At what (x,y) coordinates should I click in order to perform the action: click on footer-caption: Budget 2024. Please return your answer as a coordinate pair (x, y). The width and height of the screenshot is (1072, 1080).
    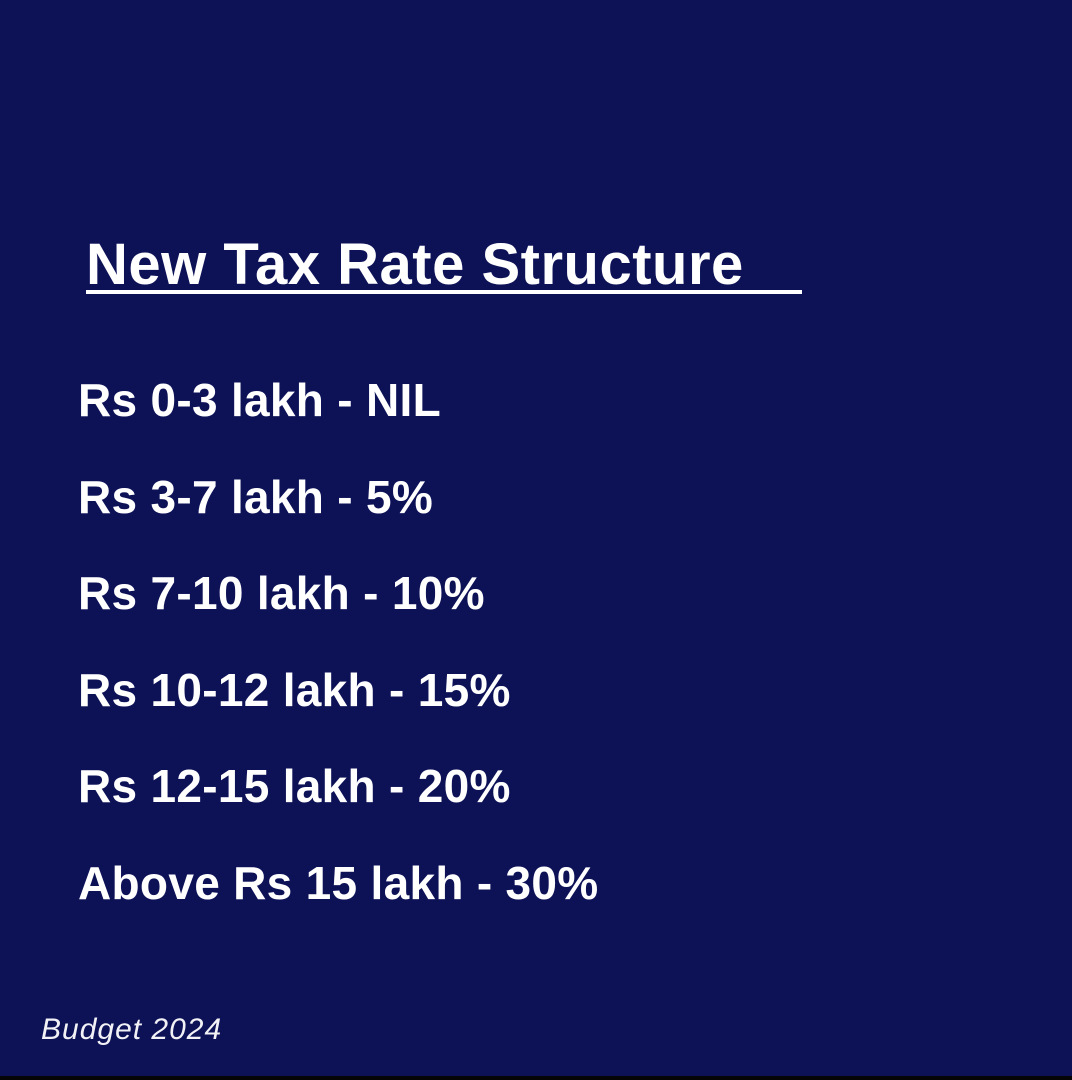
    Looking at the image, I should click on (132, 1029).